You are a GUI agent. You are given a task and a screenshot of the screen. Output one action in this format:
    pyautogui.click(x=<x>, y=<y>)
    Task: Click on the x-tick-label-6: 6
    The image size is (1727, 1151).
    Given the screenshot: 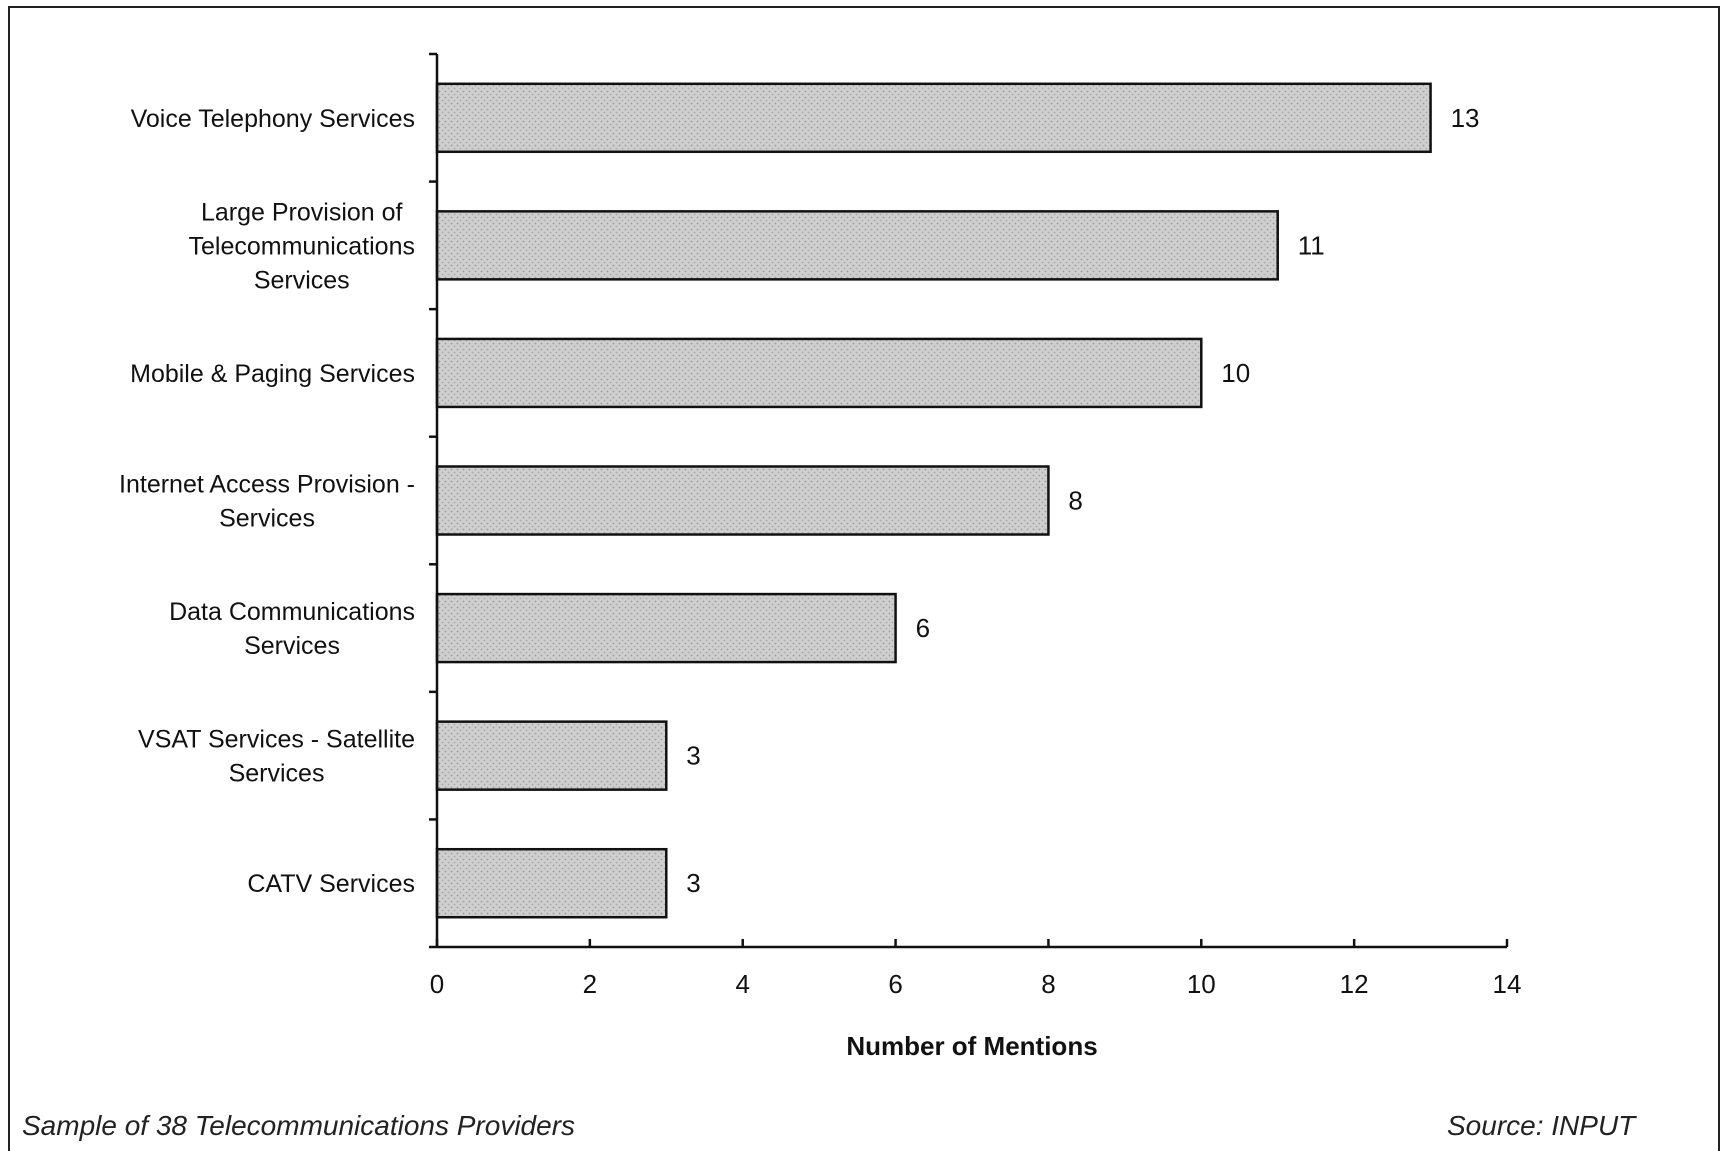 What is the action you would take?
    pyautogui.click(x=895, y=984)
    